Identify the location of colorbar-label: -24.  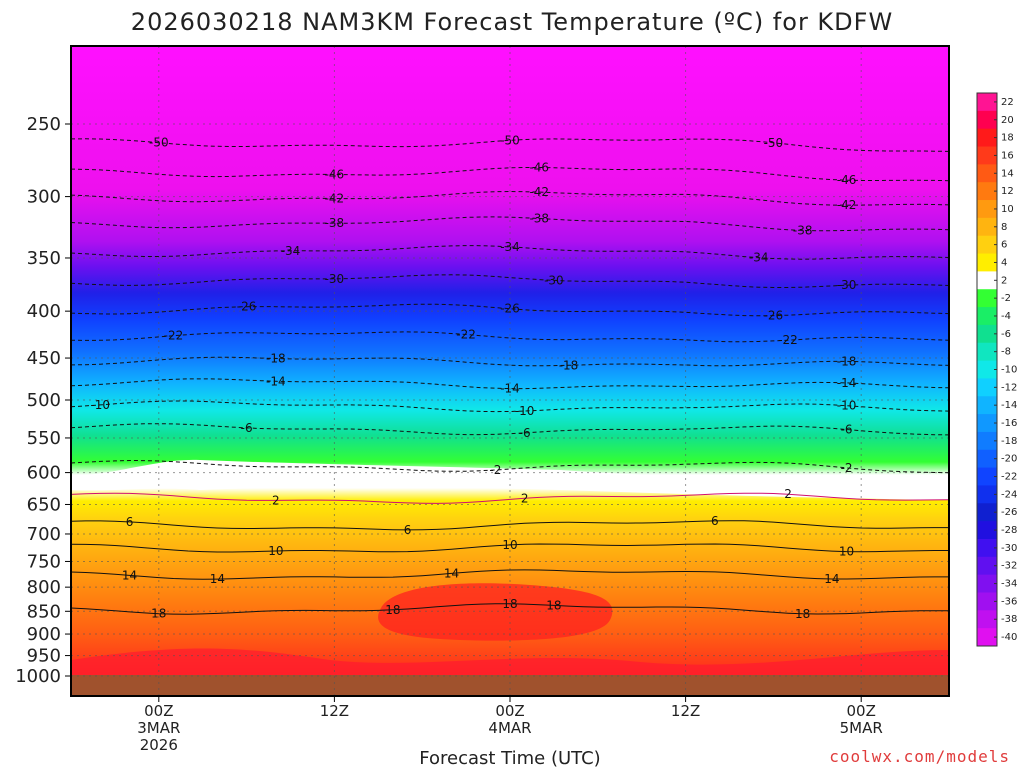
(1009, 494).